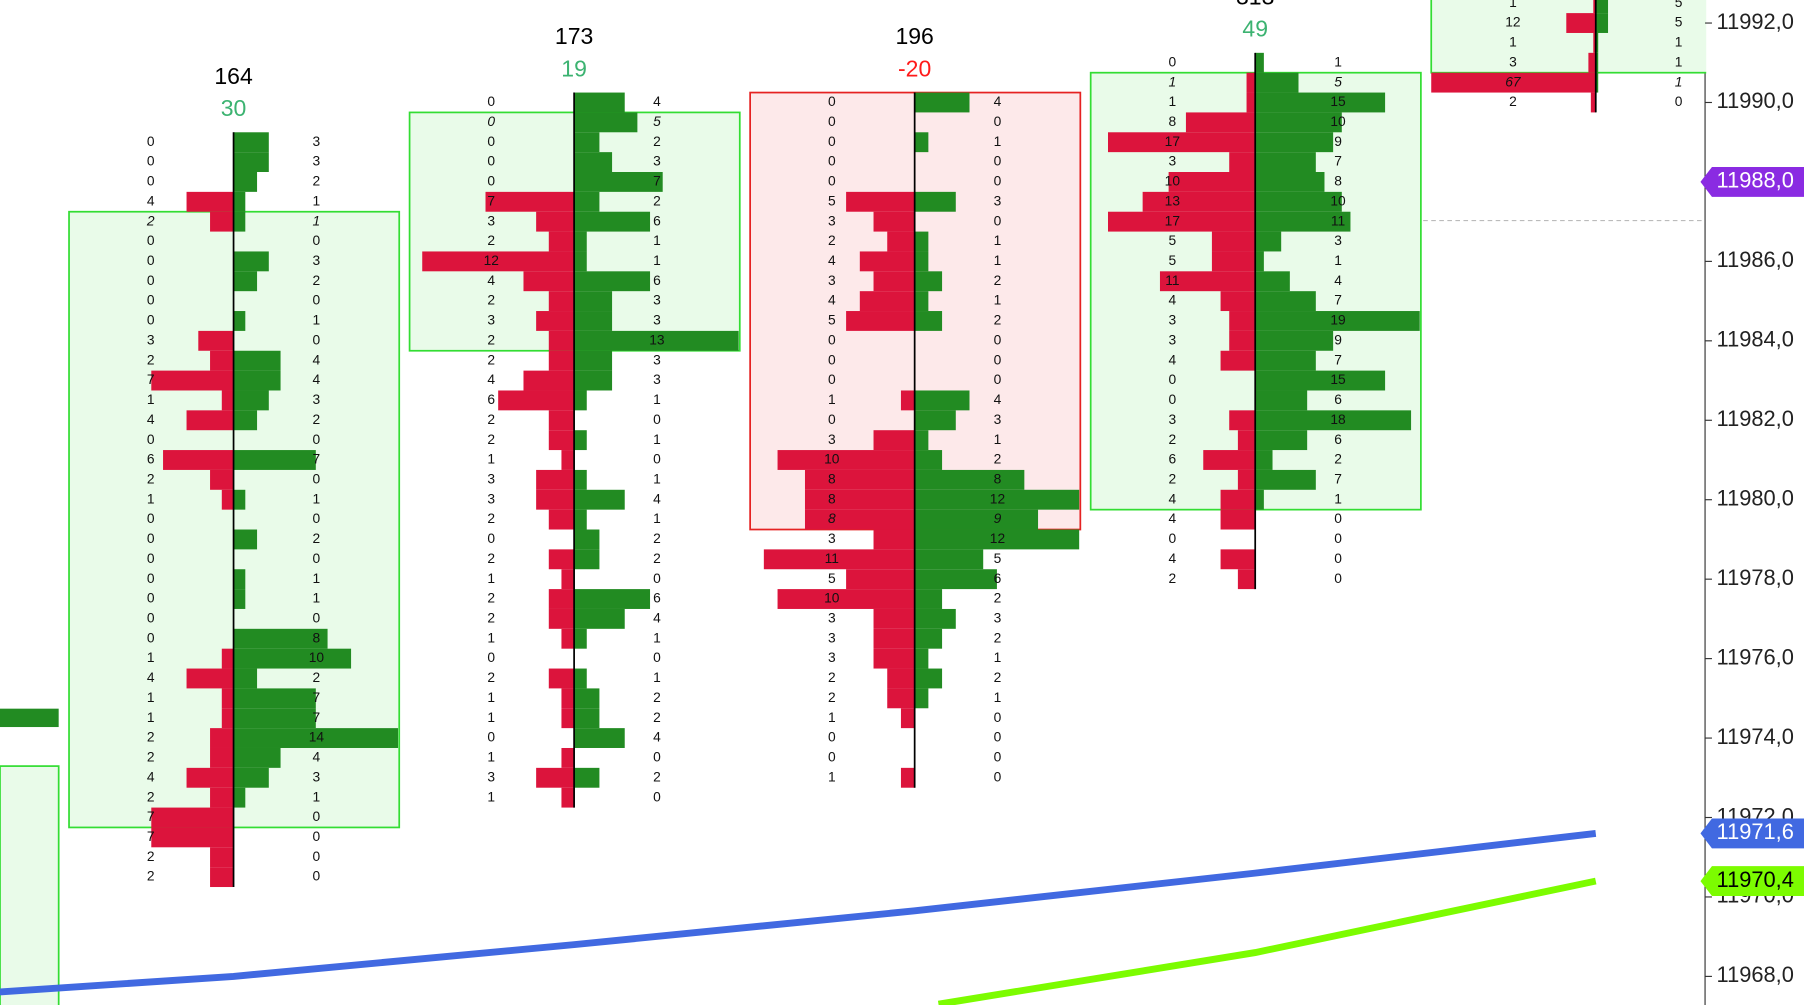  Describe the element at coordinates (832, 578) in the screenshot. I see `bid-volume: 5` at that location.